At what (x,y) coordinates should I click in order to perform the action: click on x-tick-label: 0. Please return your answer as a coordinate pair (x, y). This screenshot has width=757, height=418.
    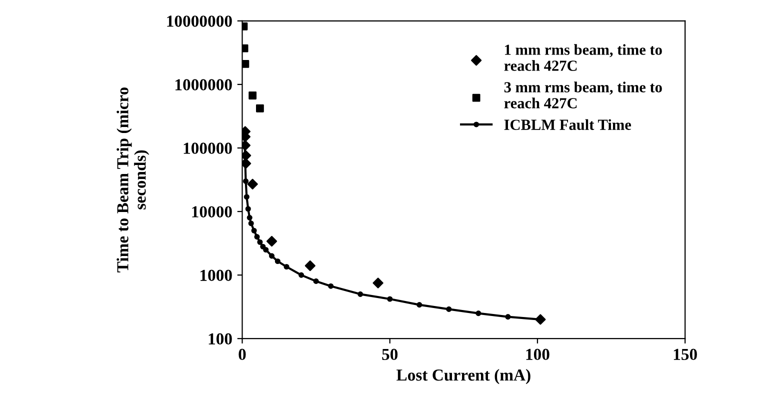
    Looking at the image, I should click on (242, 354).